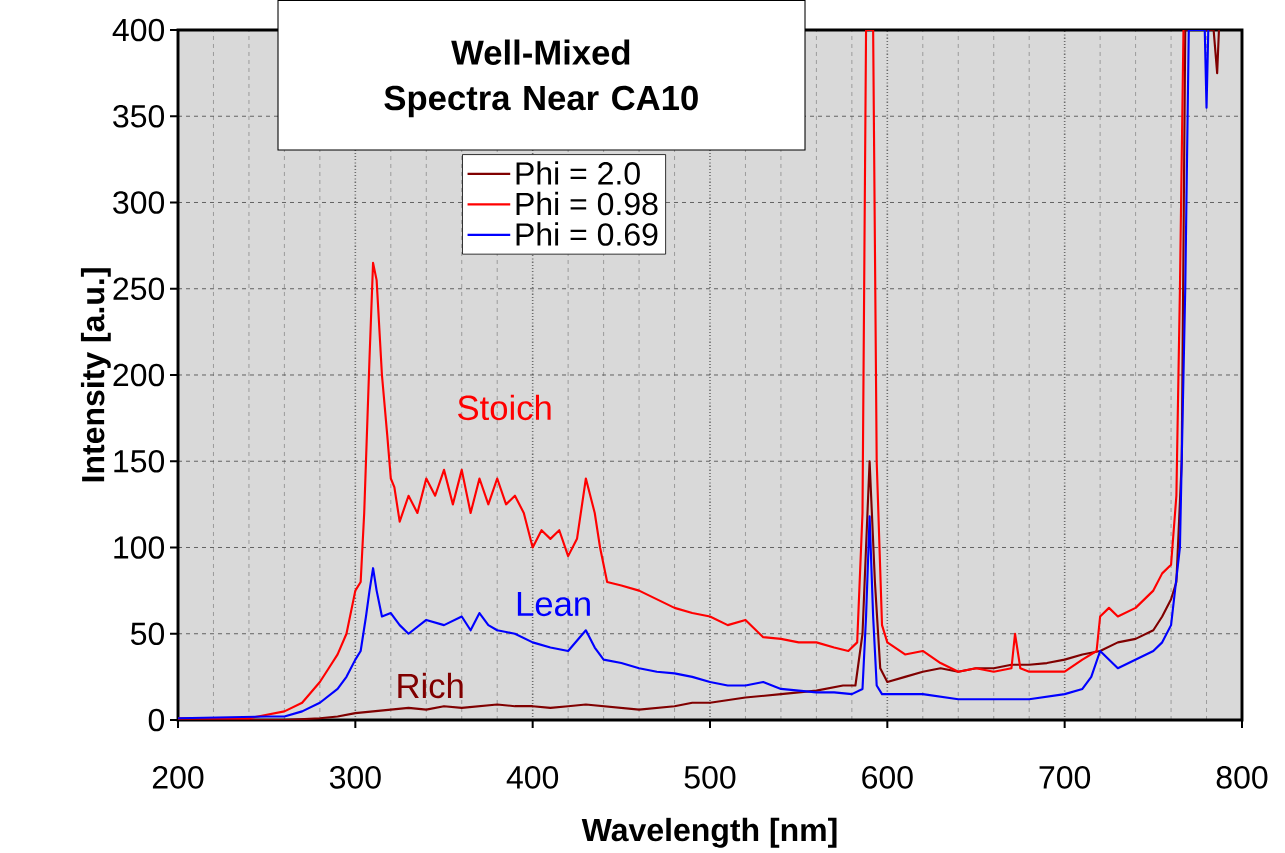  Describe the element at coordinates (587, 203) in the screenshot. I see `legend-label: Phi = 0.98` at that location.